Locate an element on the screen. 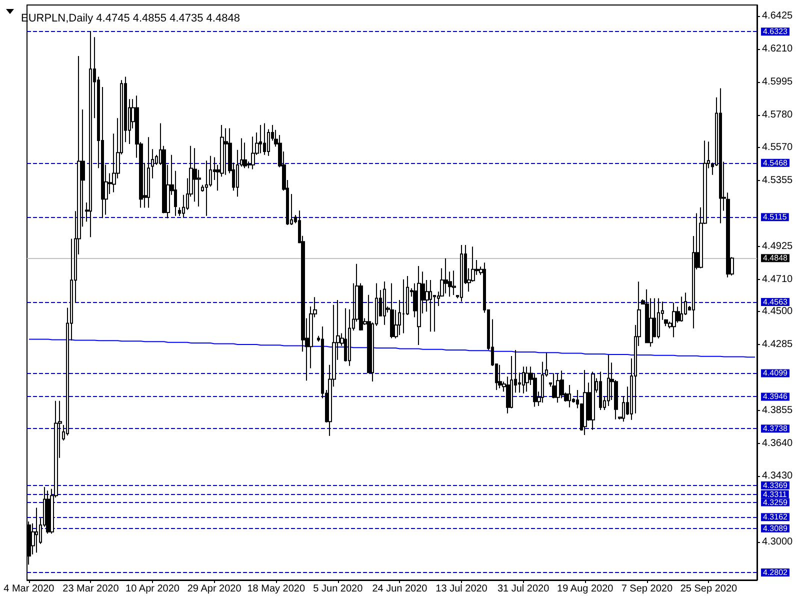 This screenshot has height=600, width=800. x-tick-label: 4 Mar 2020 is located at coordinates (29, 589).